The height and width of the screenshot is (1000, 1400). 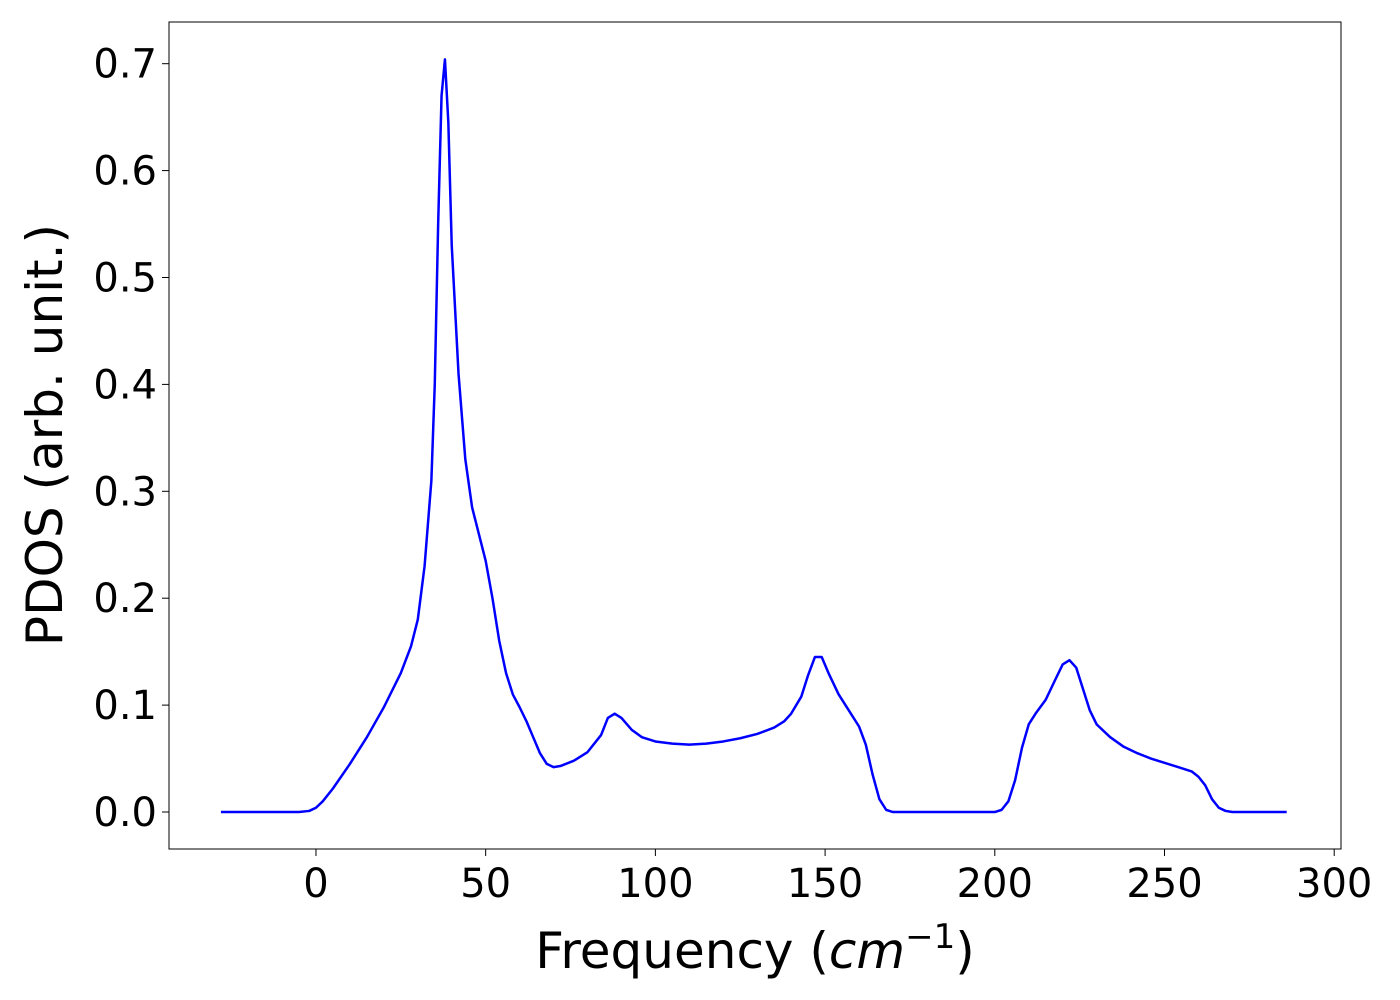 What do you see at coordinates (655, 884) in the screenshot?
I see `x-tick-label: 100` at bounding box center [655, 884].